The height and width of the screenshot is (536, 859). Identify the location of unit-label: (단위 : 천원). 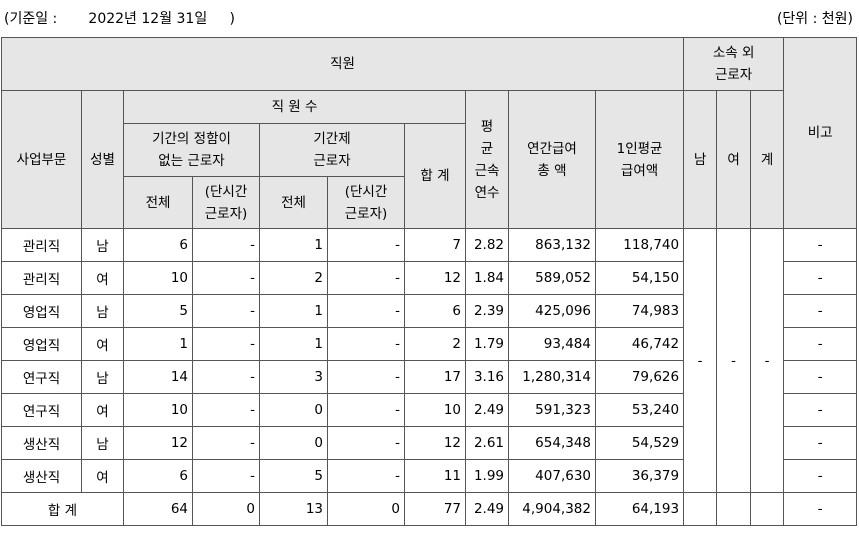
(814, 19).